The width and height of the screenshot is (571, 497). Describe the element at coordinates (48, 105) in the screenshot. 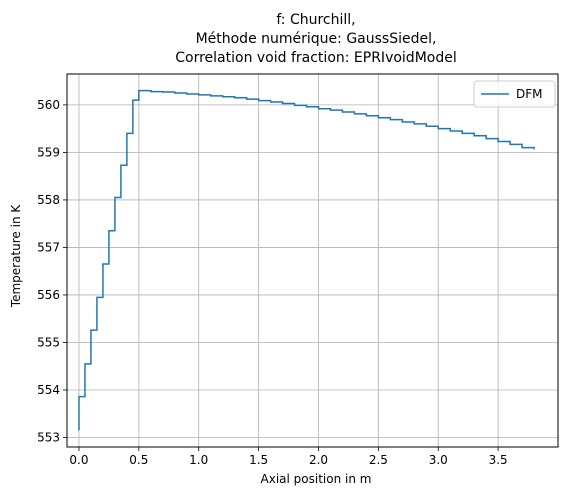

I see `y-tick-label: 560` at that location.